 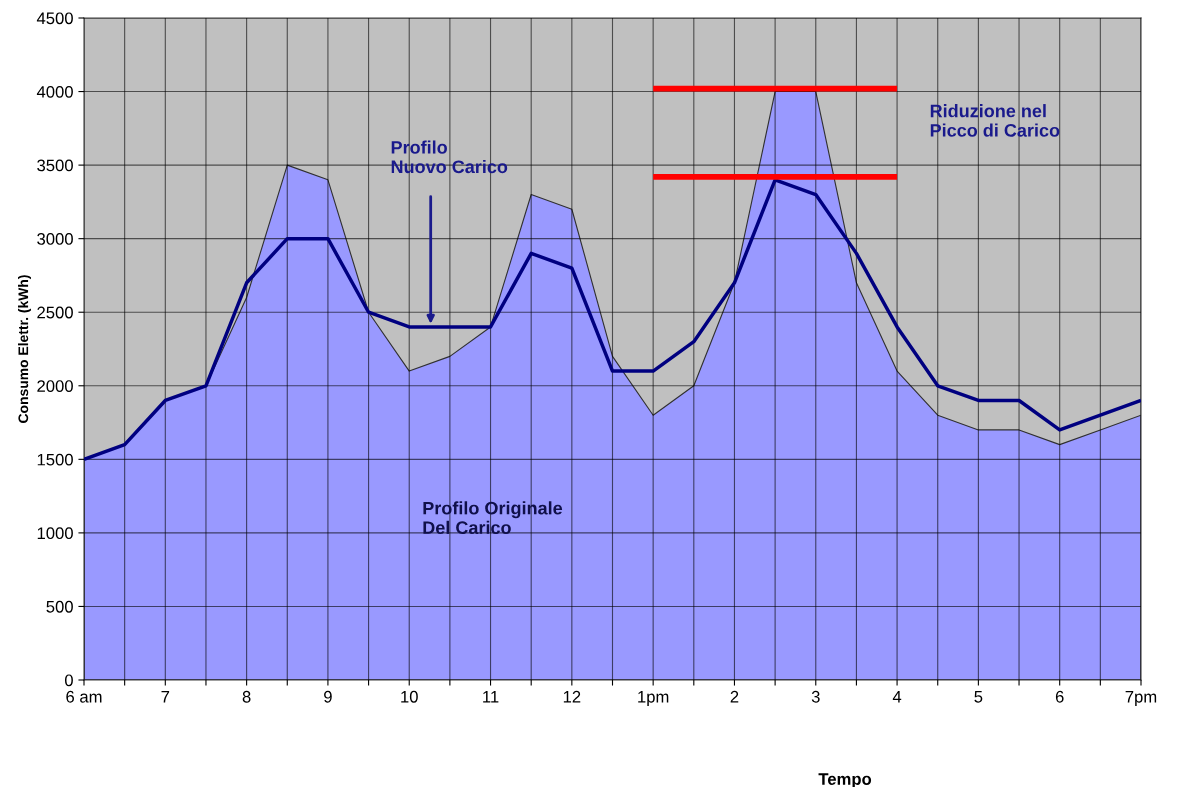 I want to click on x-tick-label: 9, so click(x=328, y=696).